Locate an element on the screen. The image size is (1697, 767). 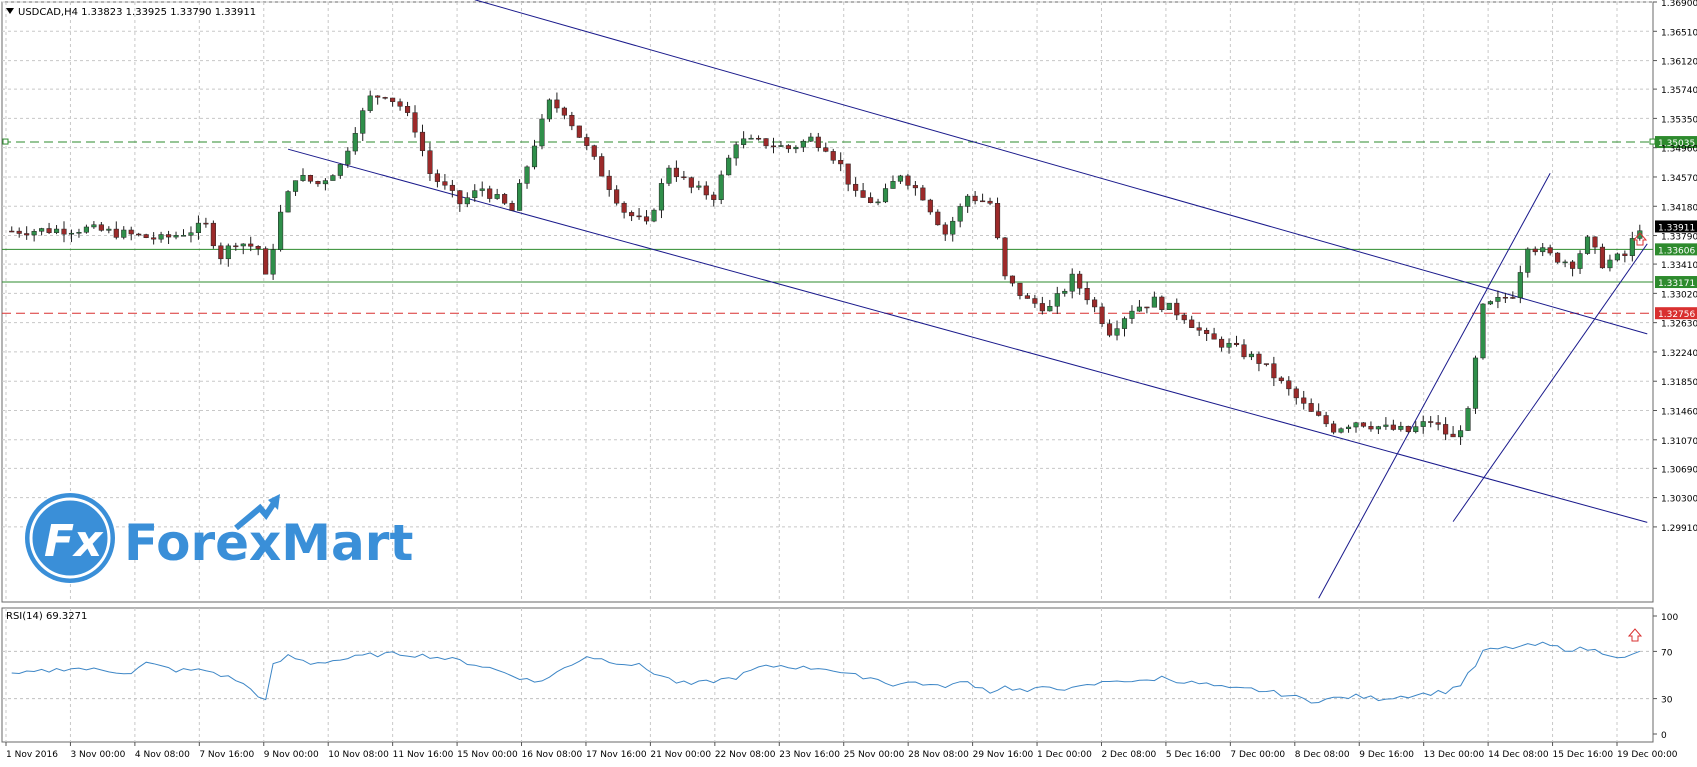
time-tick-label: 5 Dec 16:00 is located at coordinates (1193, 755).